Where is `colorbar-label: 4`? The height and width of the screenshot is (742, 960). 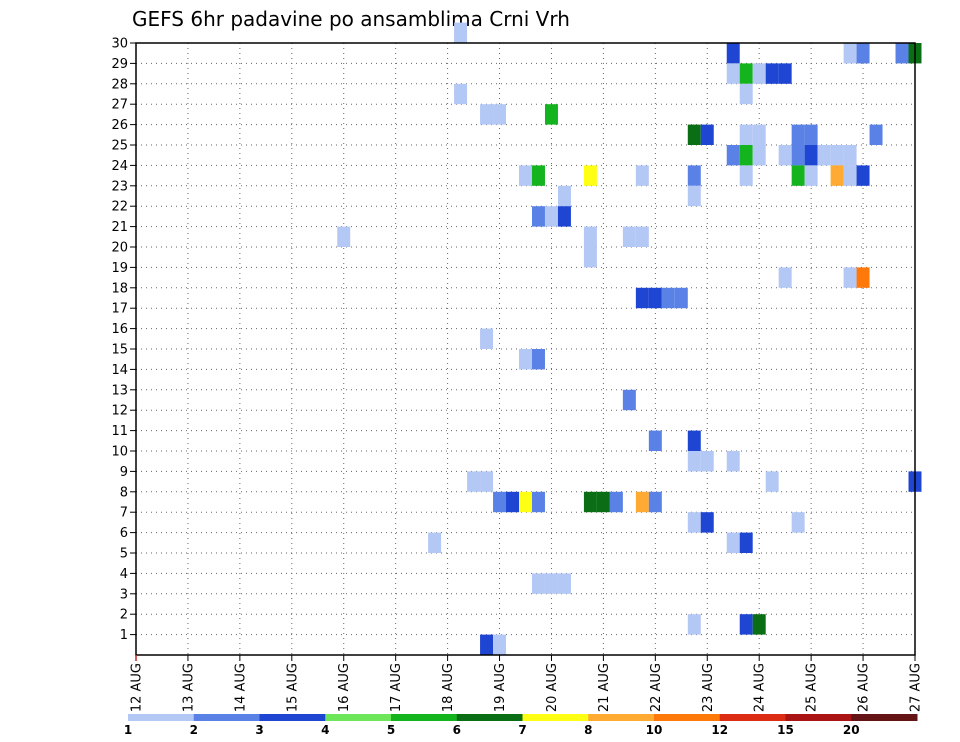
colorbar-label: 4 is located at coordinates (325, 730).